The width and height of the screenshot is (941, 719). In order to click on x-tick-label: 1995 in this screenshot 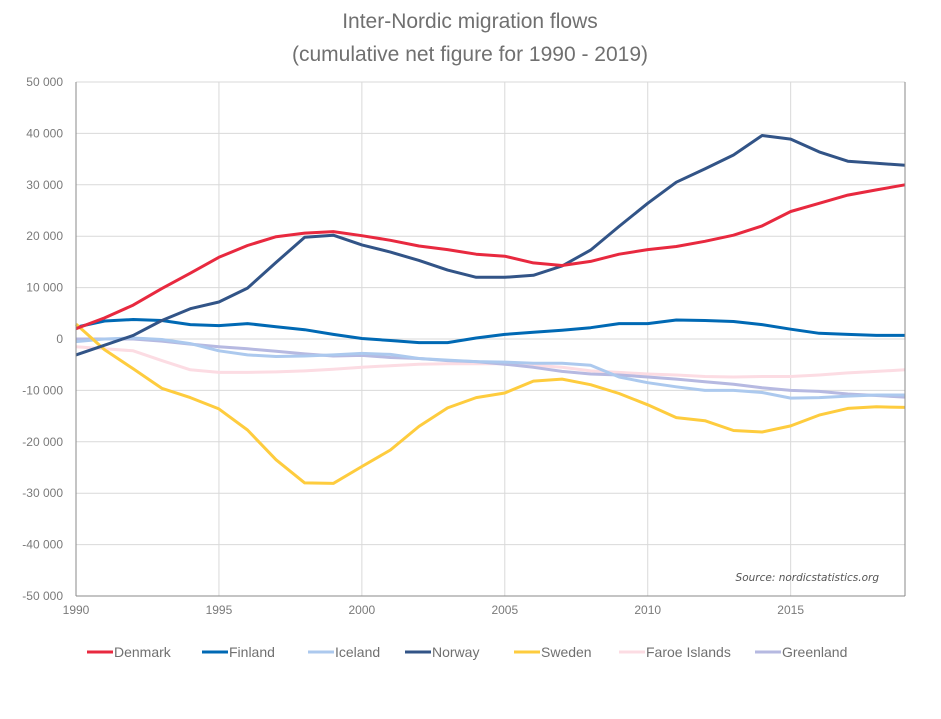, I will do `click(219, 610)`.